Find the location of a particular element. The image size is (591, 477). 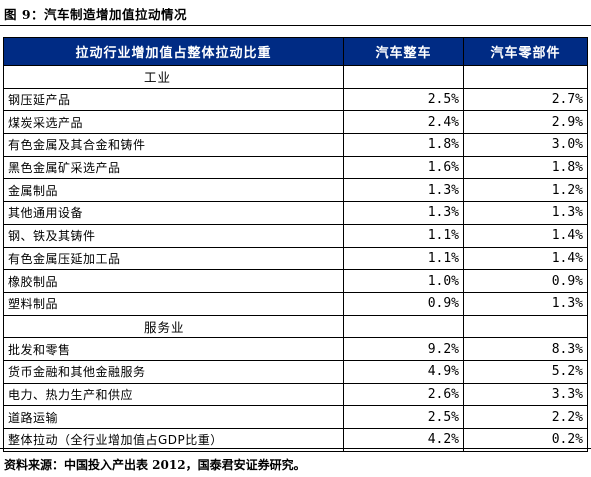

table-row: 钢压延产品 2.5% 2.7% is located at coordinates (295, 99).